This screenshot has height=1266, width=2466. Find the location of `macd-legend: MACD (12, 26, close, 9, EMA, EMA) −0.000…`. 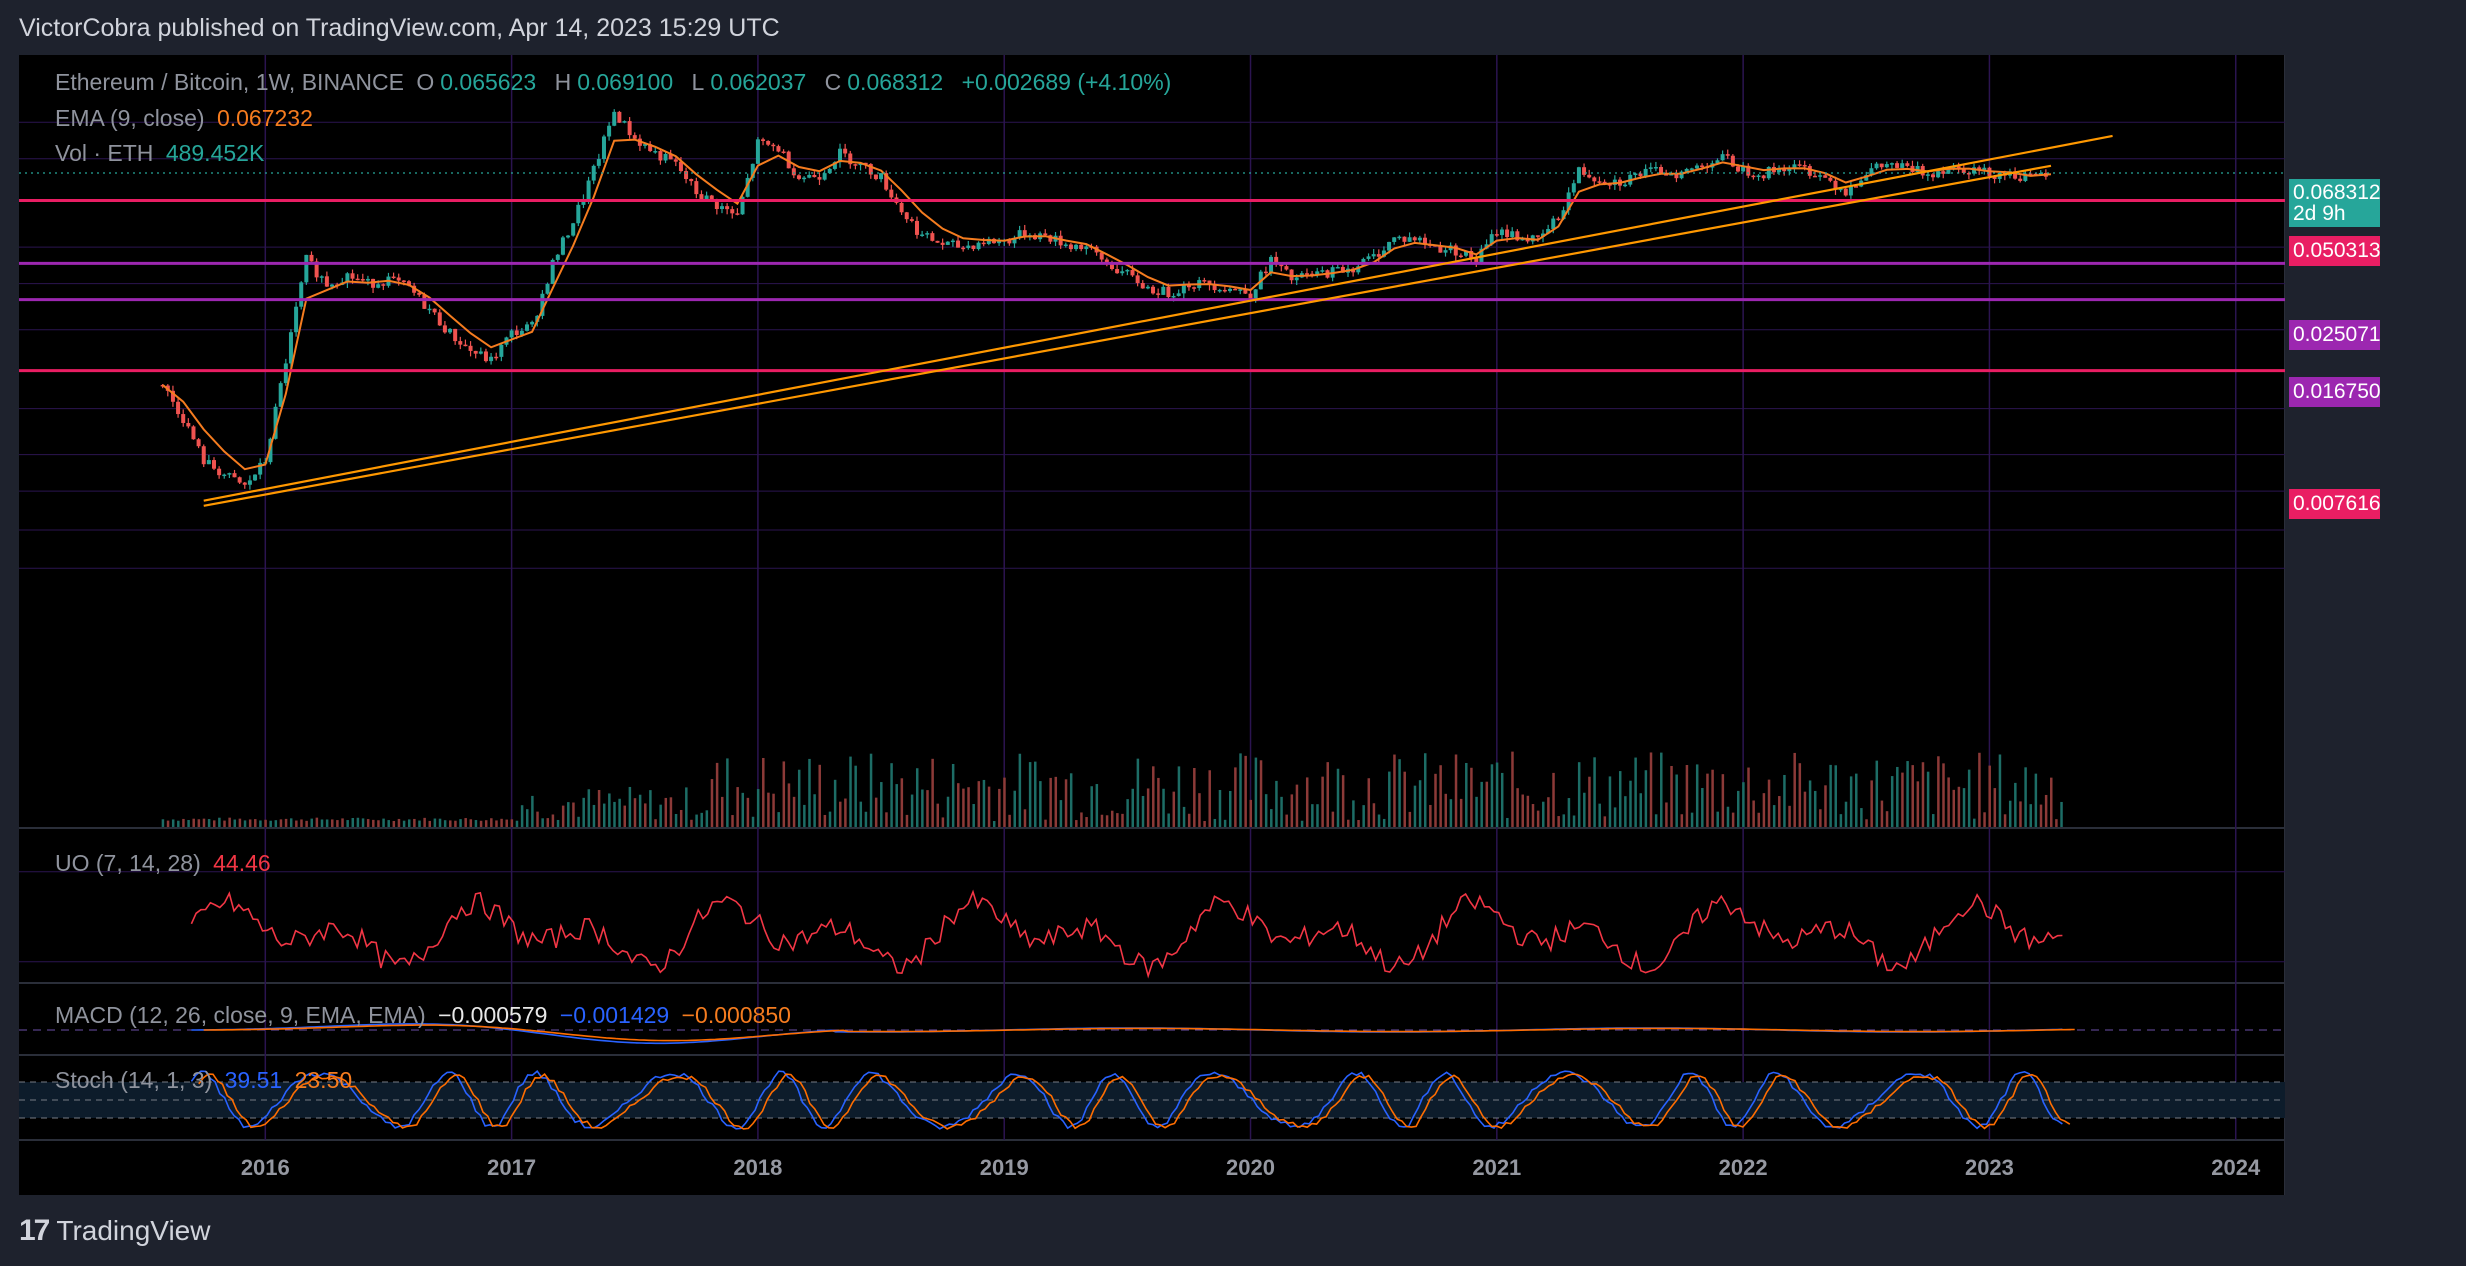

macd-legend: MACD (12, 26, close, 9, EMA, EMA) −0.000… is located at coordinates (426, 1015).